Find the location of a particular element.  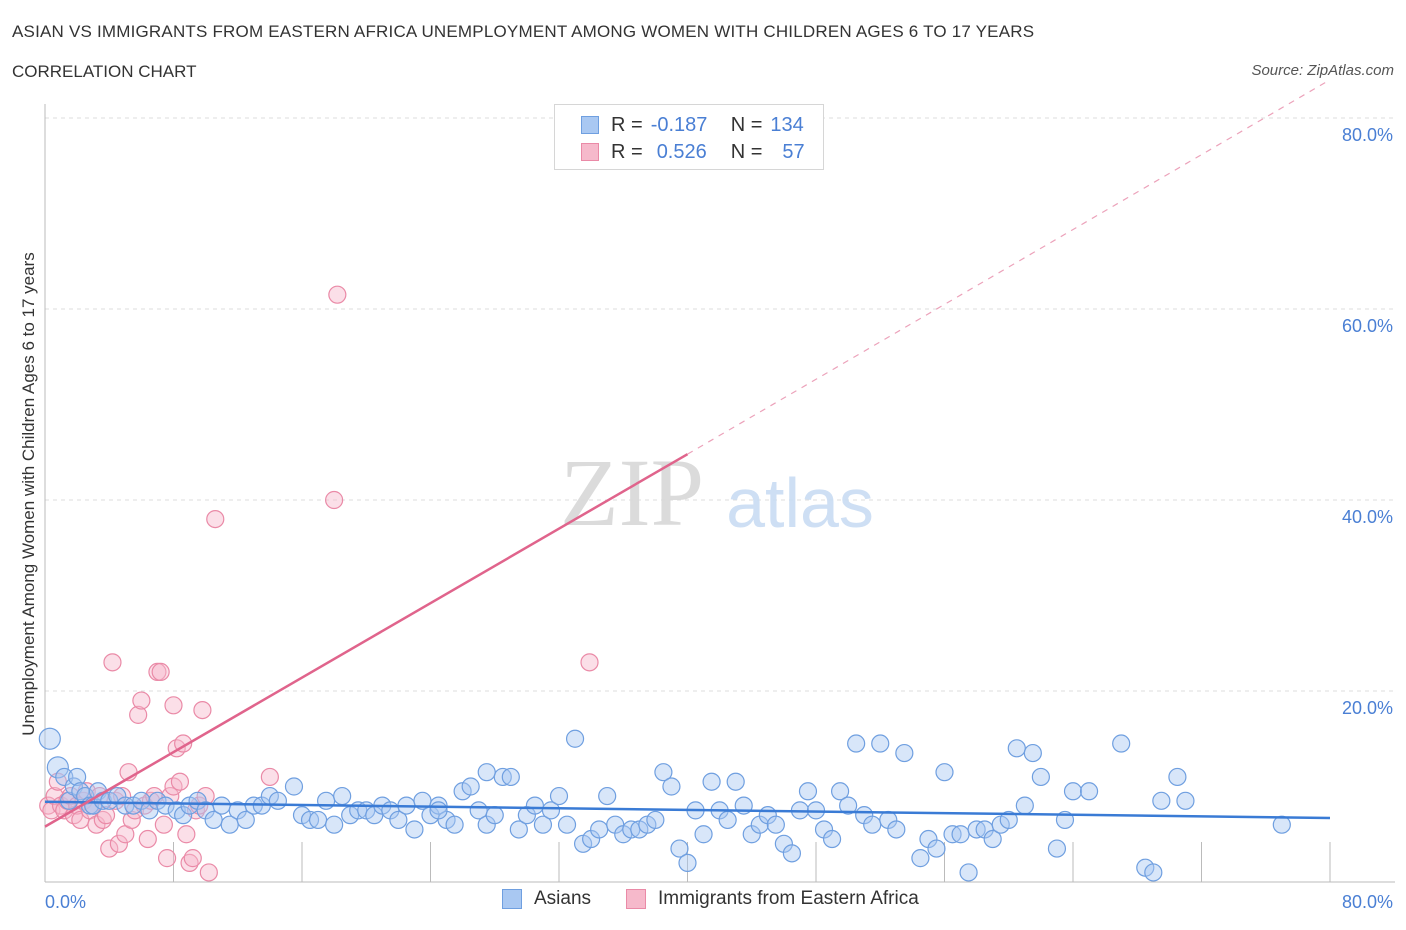

source-credit: Source: ZipAtlas.com is located at coordinates (1322, 70).